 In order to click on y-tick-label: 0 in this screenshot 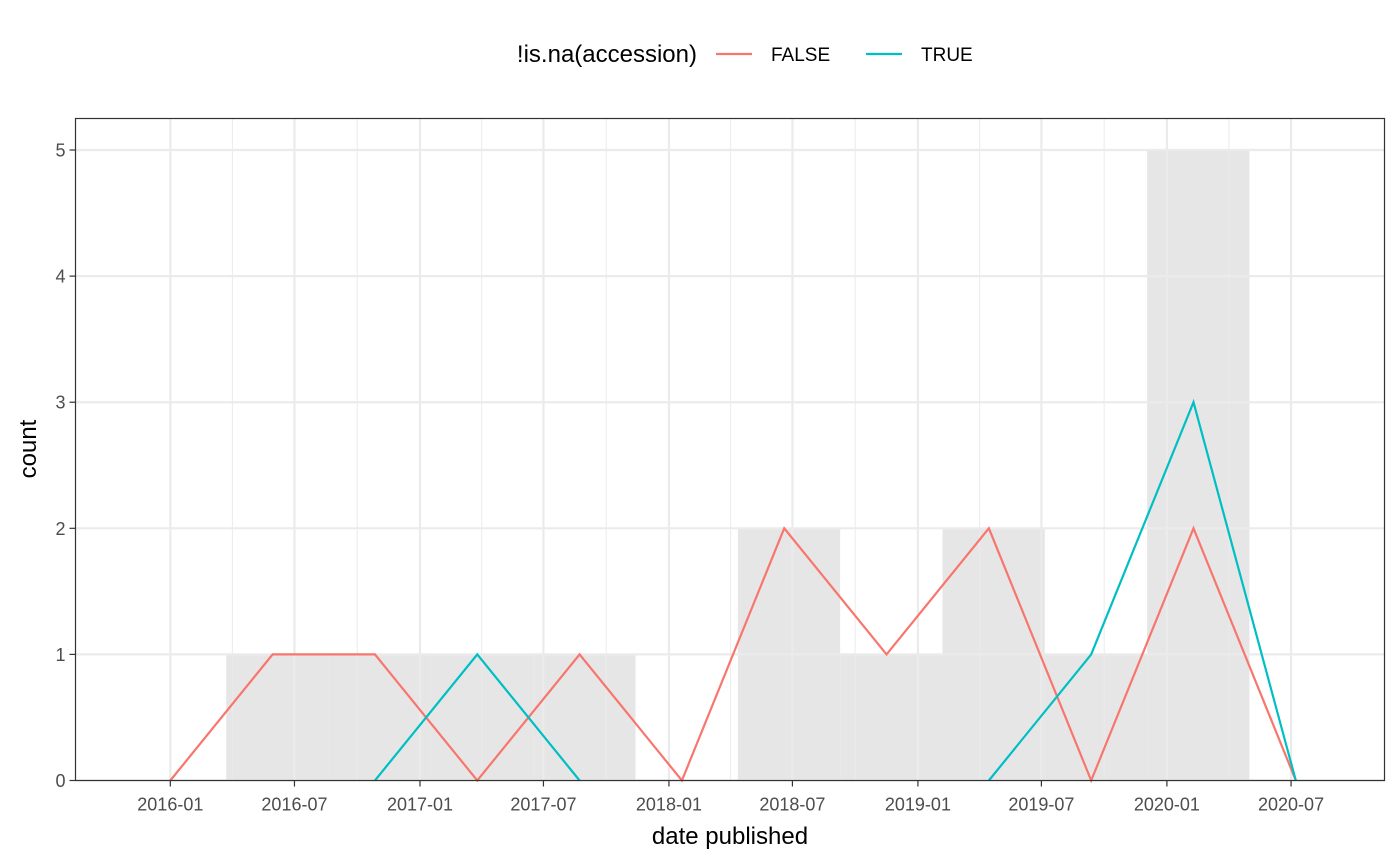, I will do `click(60, 781)`.